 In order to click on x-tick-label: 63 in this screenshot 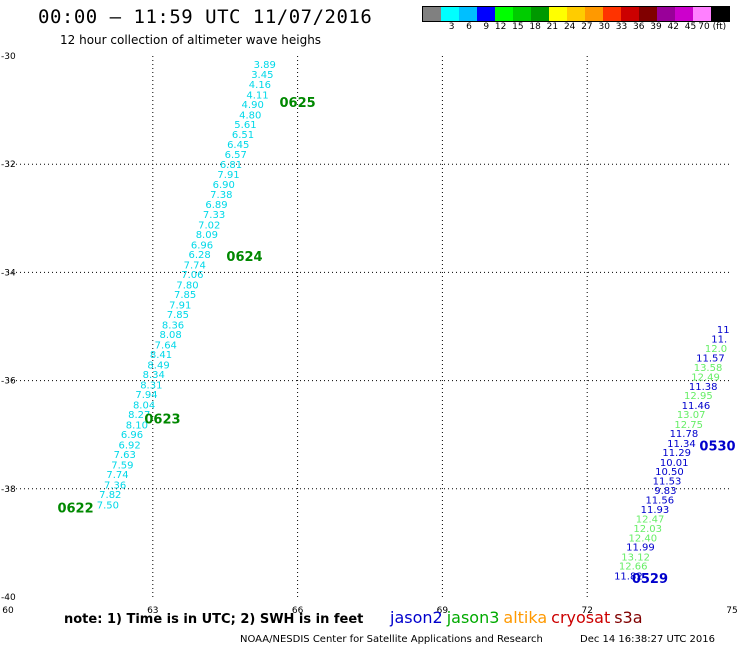, I will do `click(152, 611)`.